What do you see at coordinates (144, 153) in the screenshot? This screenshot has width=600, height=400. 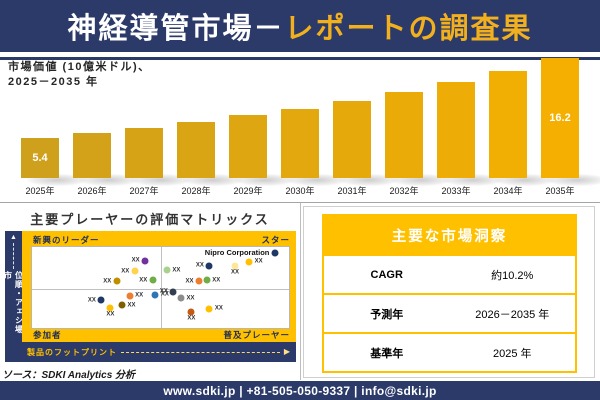 I see `bar-2027年` at bounding box center [144, 153].